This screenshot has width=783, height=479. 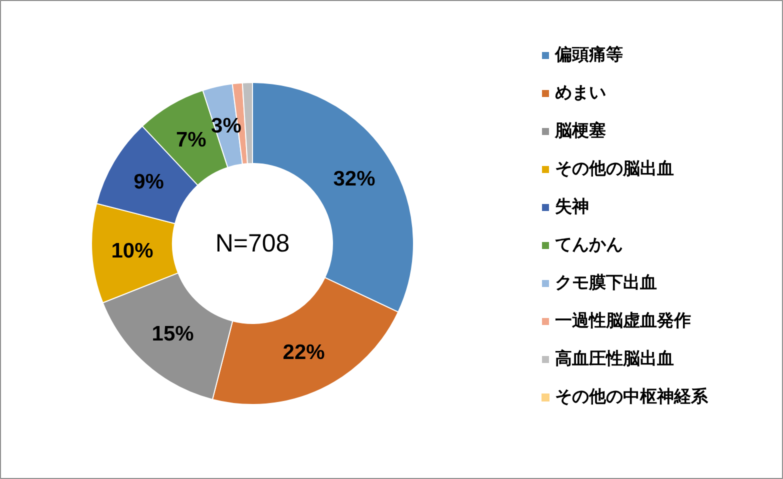 I want to click on legend-label: 一過性脳虚血発作, so click(x=623, y=321).